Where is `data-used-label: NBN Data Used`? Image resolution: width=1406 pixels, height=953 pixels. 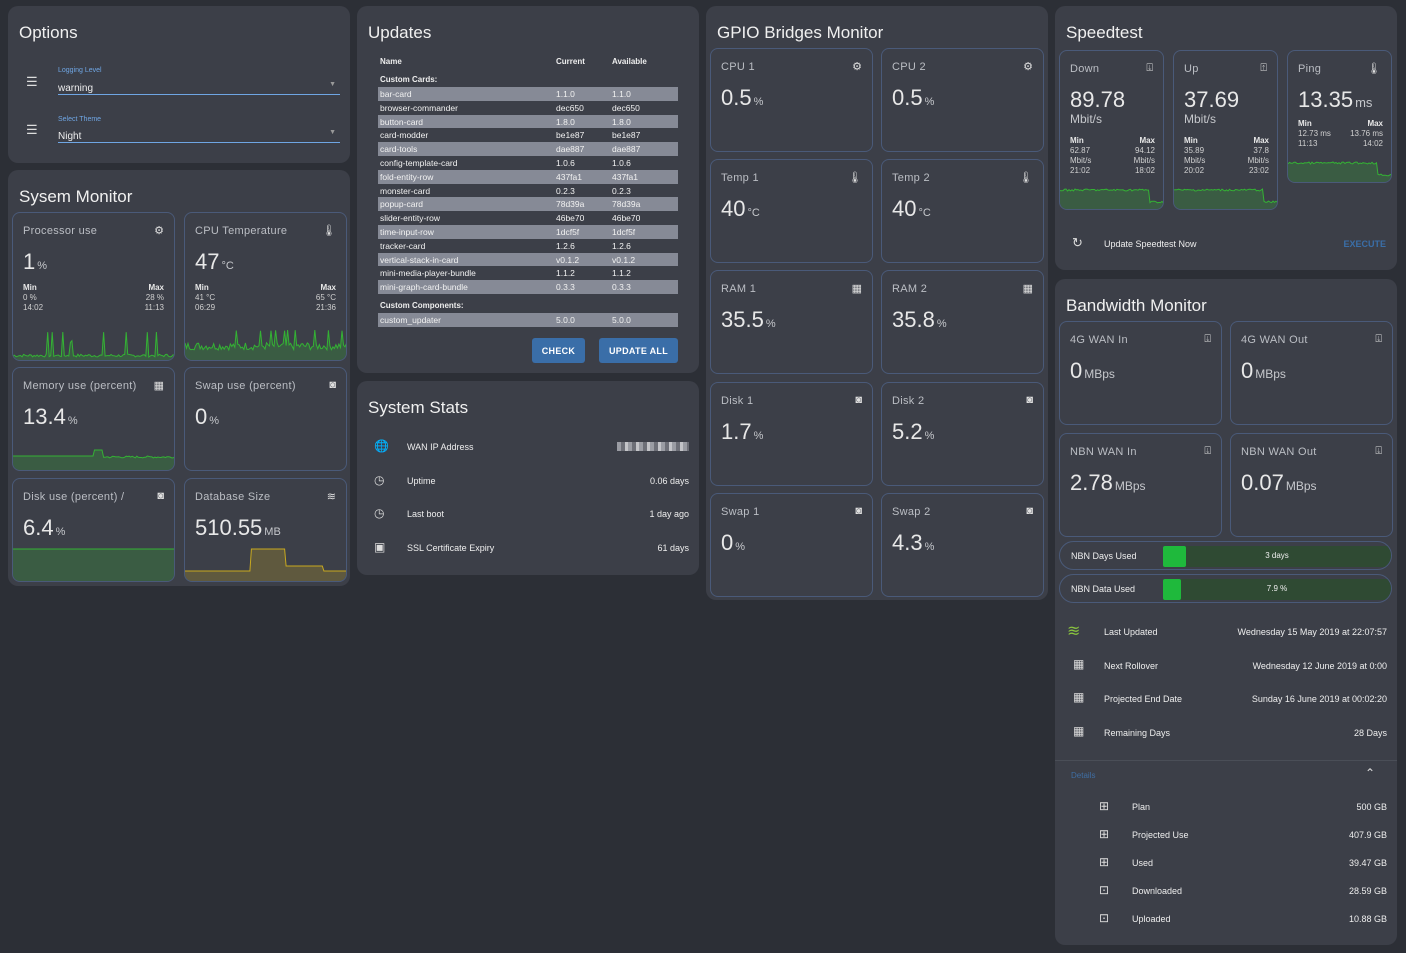
data-used-label: NBN Data Used is located at coordinates (1103, 589).